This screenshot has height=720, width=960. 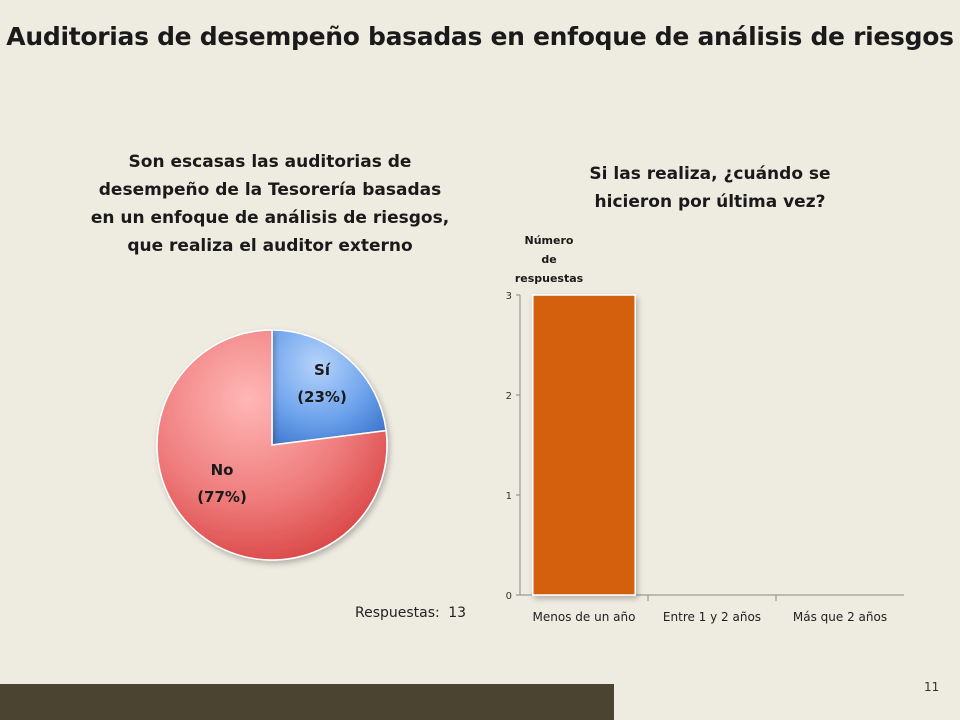 I want to click on pie-title-line: Son escasas las auditorias de, so click(x=270, y=162).